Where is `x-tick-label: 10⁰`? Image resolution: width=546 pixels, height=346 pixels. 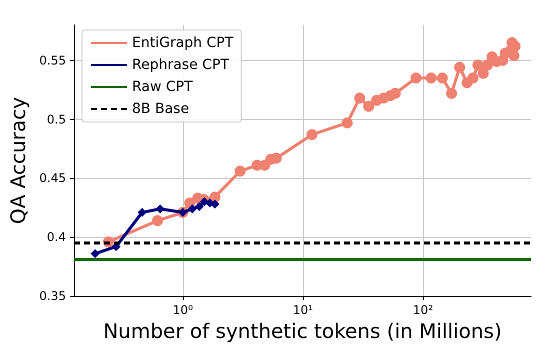
x-tick-label: 10⁰ is located at coordinates (183, 310).